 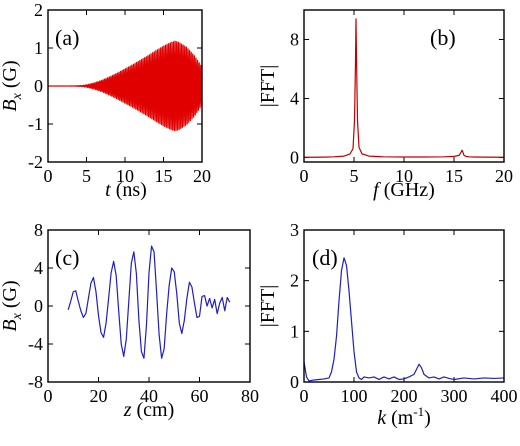 I want to click on plot-d-ytick-label: 0, so click(x=294, y=382).